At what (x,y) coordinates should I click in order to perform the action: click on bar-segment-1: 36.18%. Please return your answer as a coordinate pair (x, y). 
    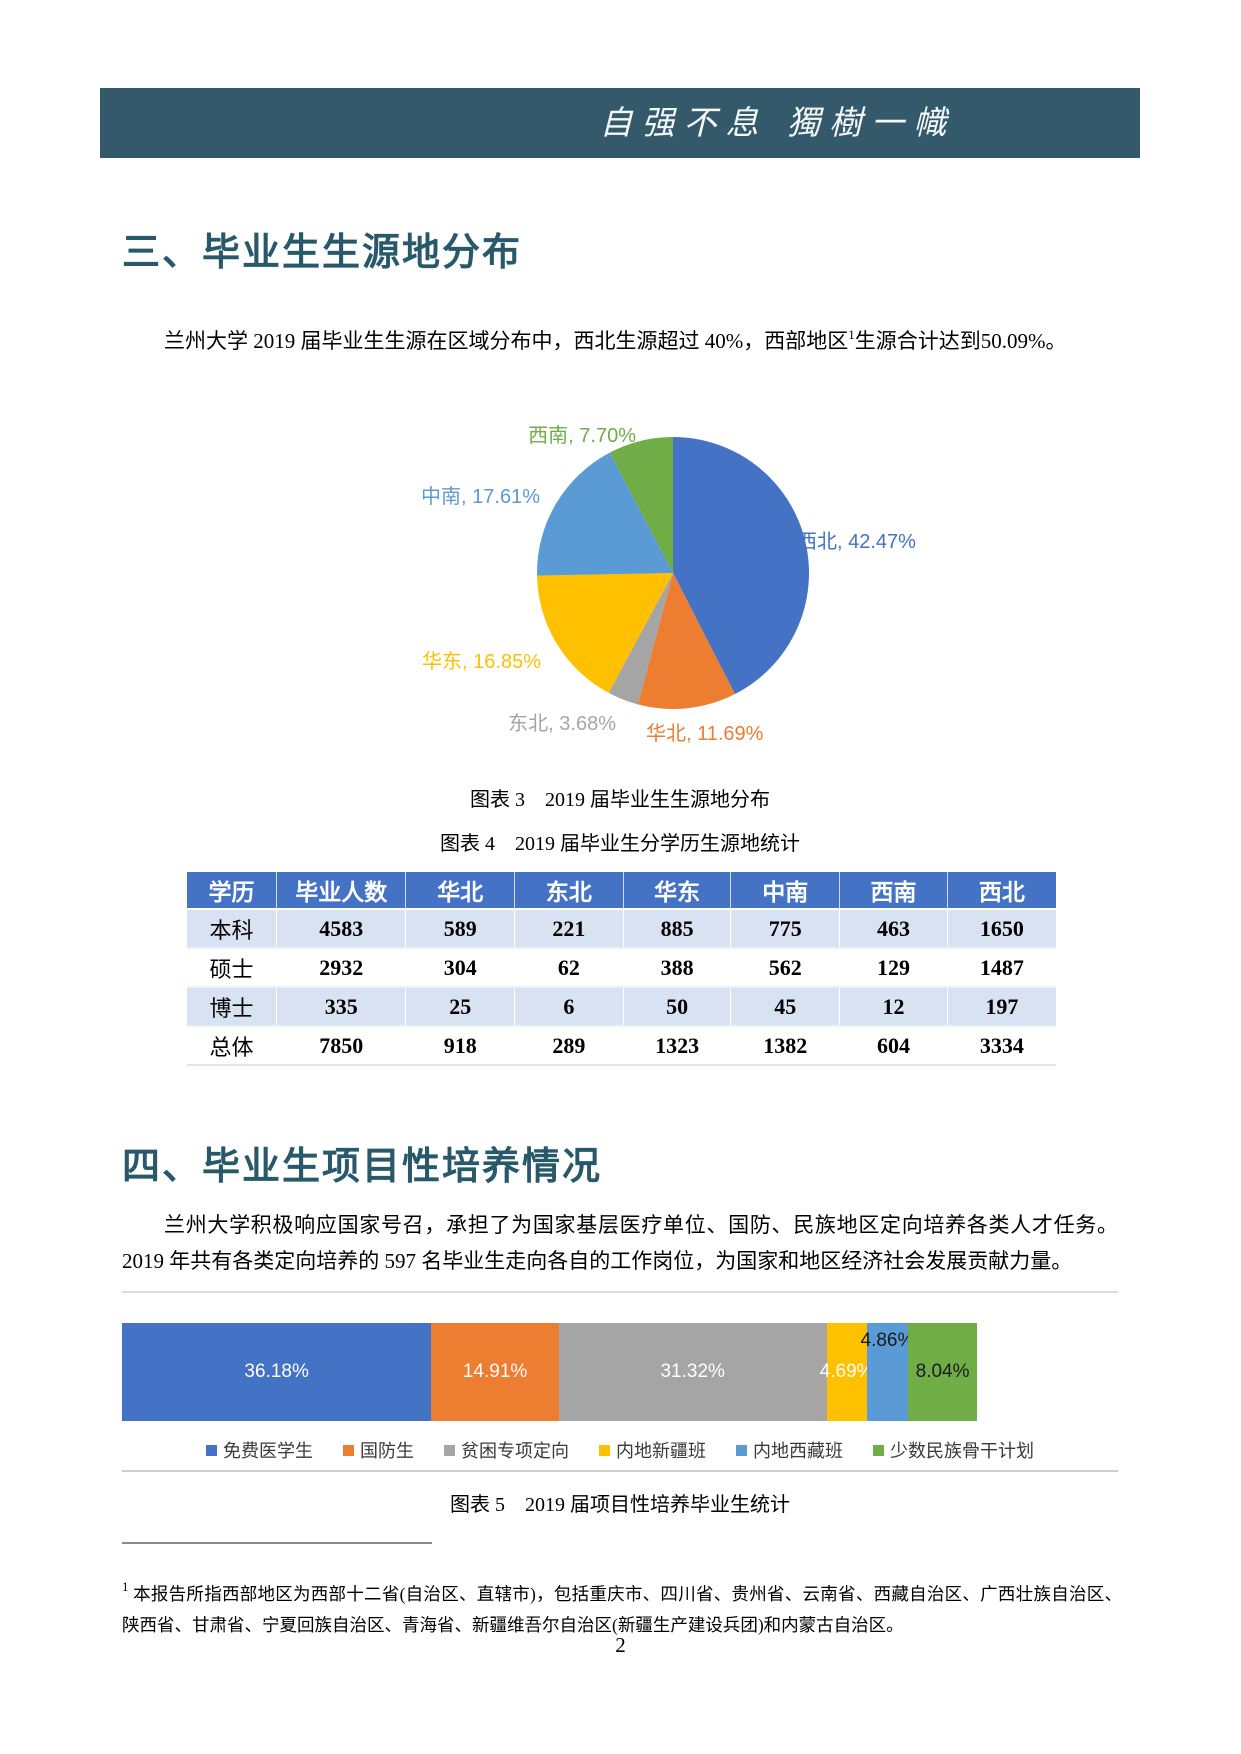
    Looking at the image, I should click on (277, 1372).